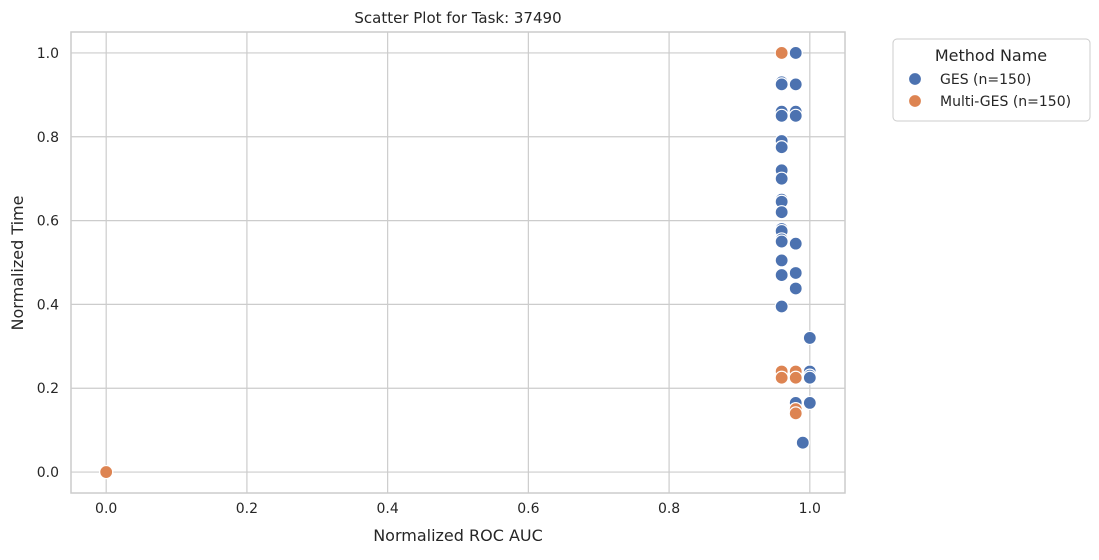 This screenshot has height=560, width=1099. What do you see at coordinates (388, 509) in the screenshot?
I see `x-tick-label: 0.4` at bounding box center [388, 509].